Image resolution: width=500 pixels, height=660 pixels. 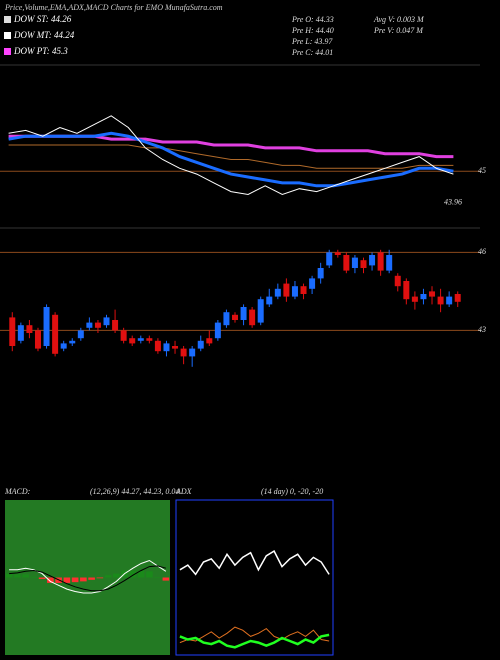 What do you see at coordinates (17, 491) in the screenshot?
I see `panel-title: MACD:` at bounding box center [17, 491].